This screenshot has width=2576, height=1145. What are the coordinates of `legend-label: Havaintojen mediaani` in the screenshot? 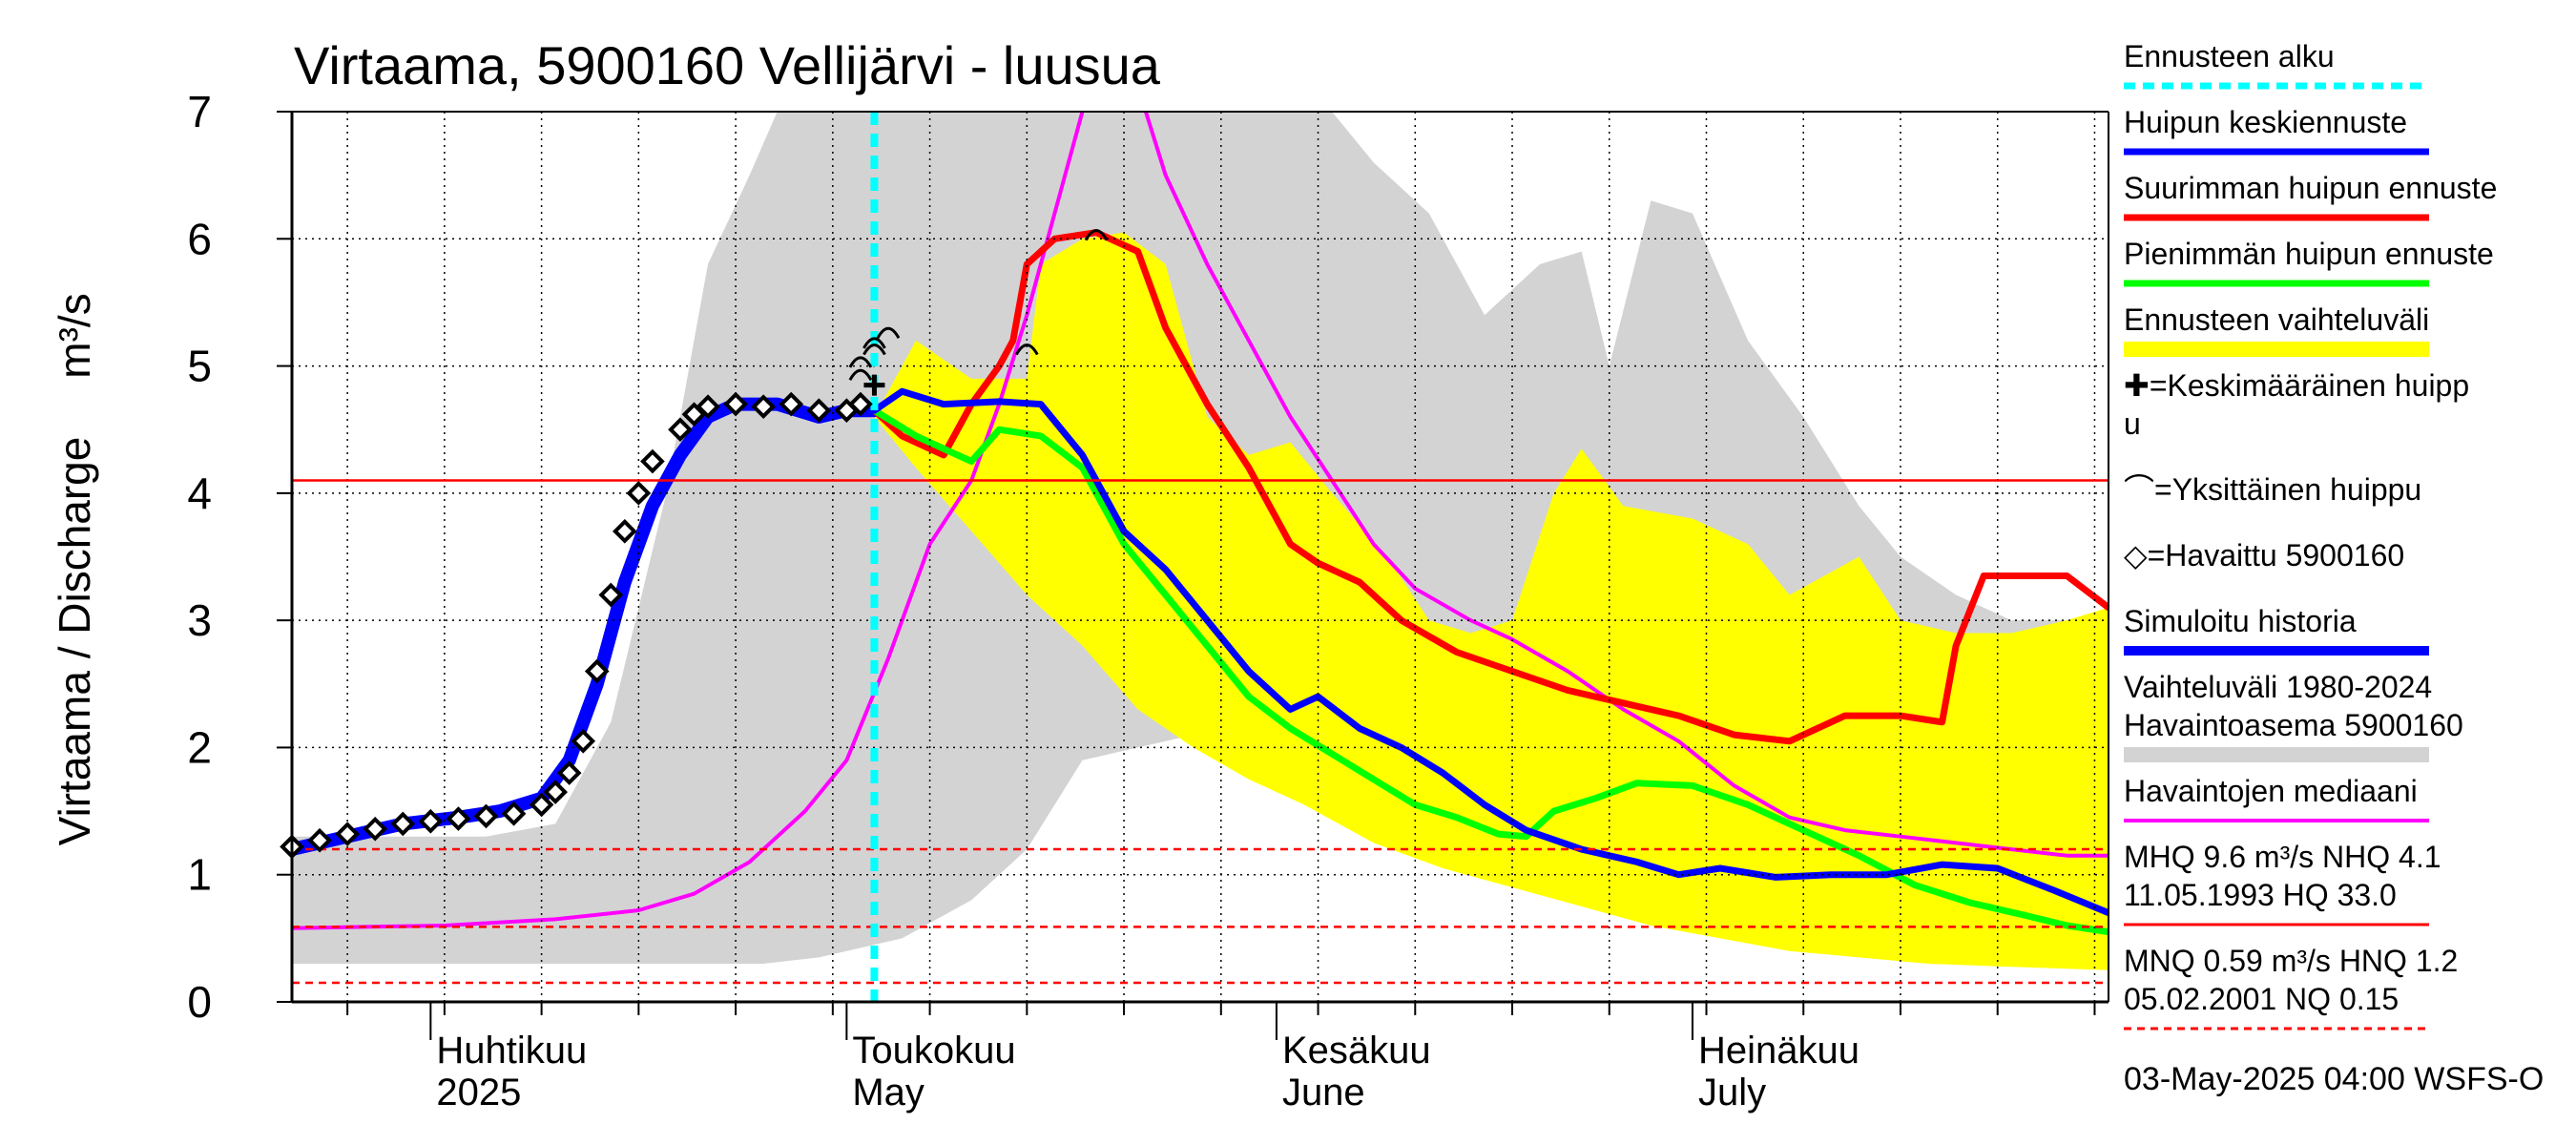 It's located at (2271, 791).